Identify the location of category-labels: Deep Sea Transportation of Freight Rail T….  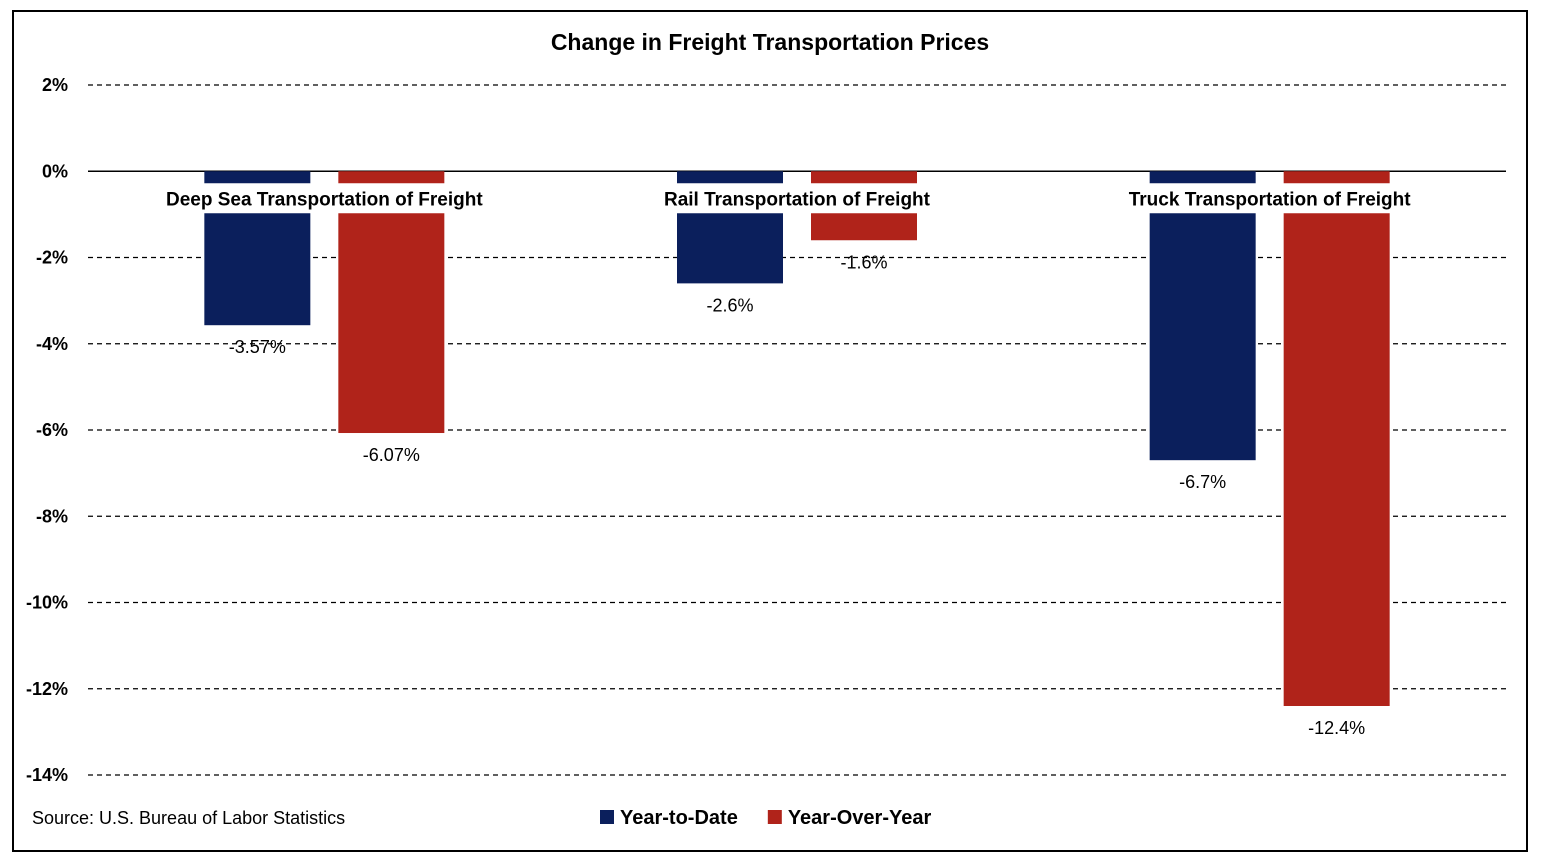
(788, 198).